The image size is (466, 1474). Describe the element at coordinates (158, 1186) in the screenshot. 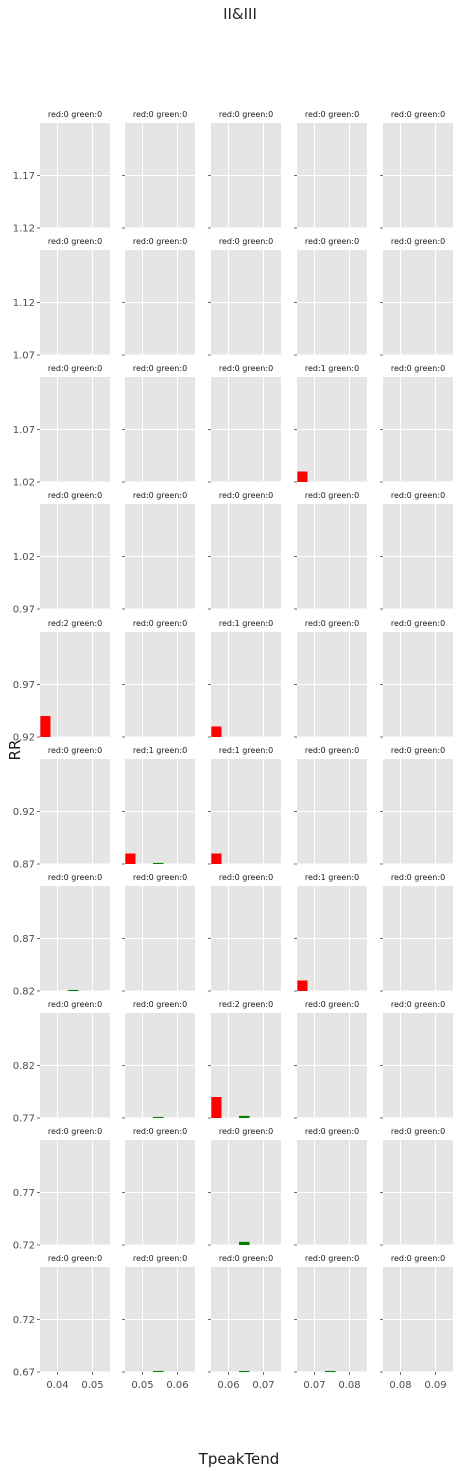

I see `panel-r8-c1: red:0 green:0` at that location.